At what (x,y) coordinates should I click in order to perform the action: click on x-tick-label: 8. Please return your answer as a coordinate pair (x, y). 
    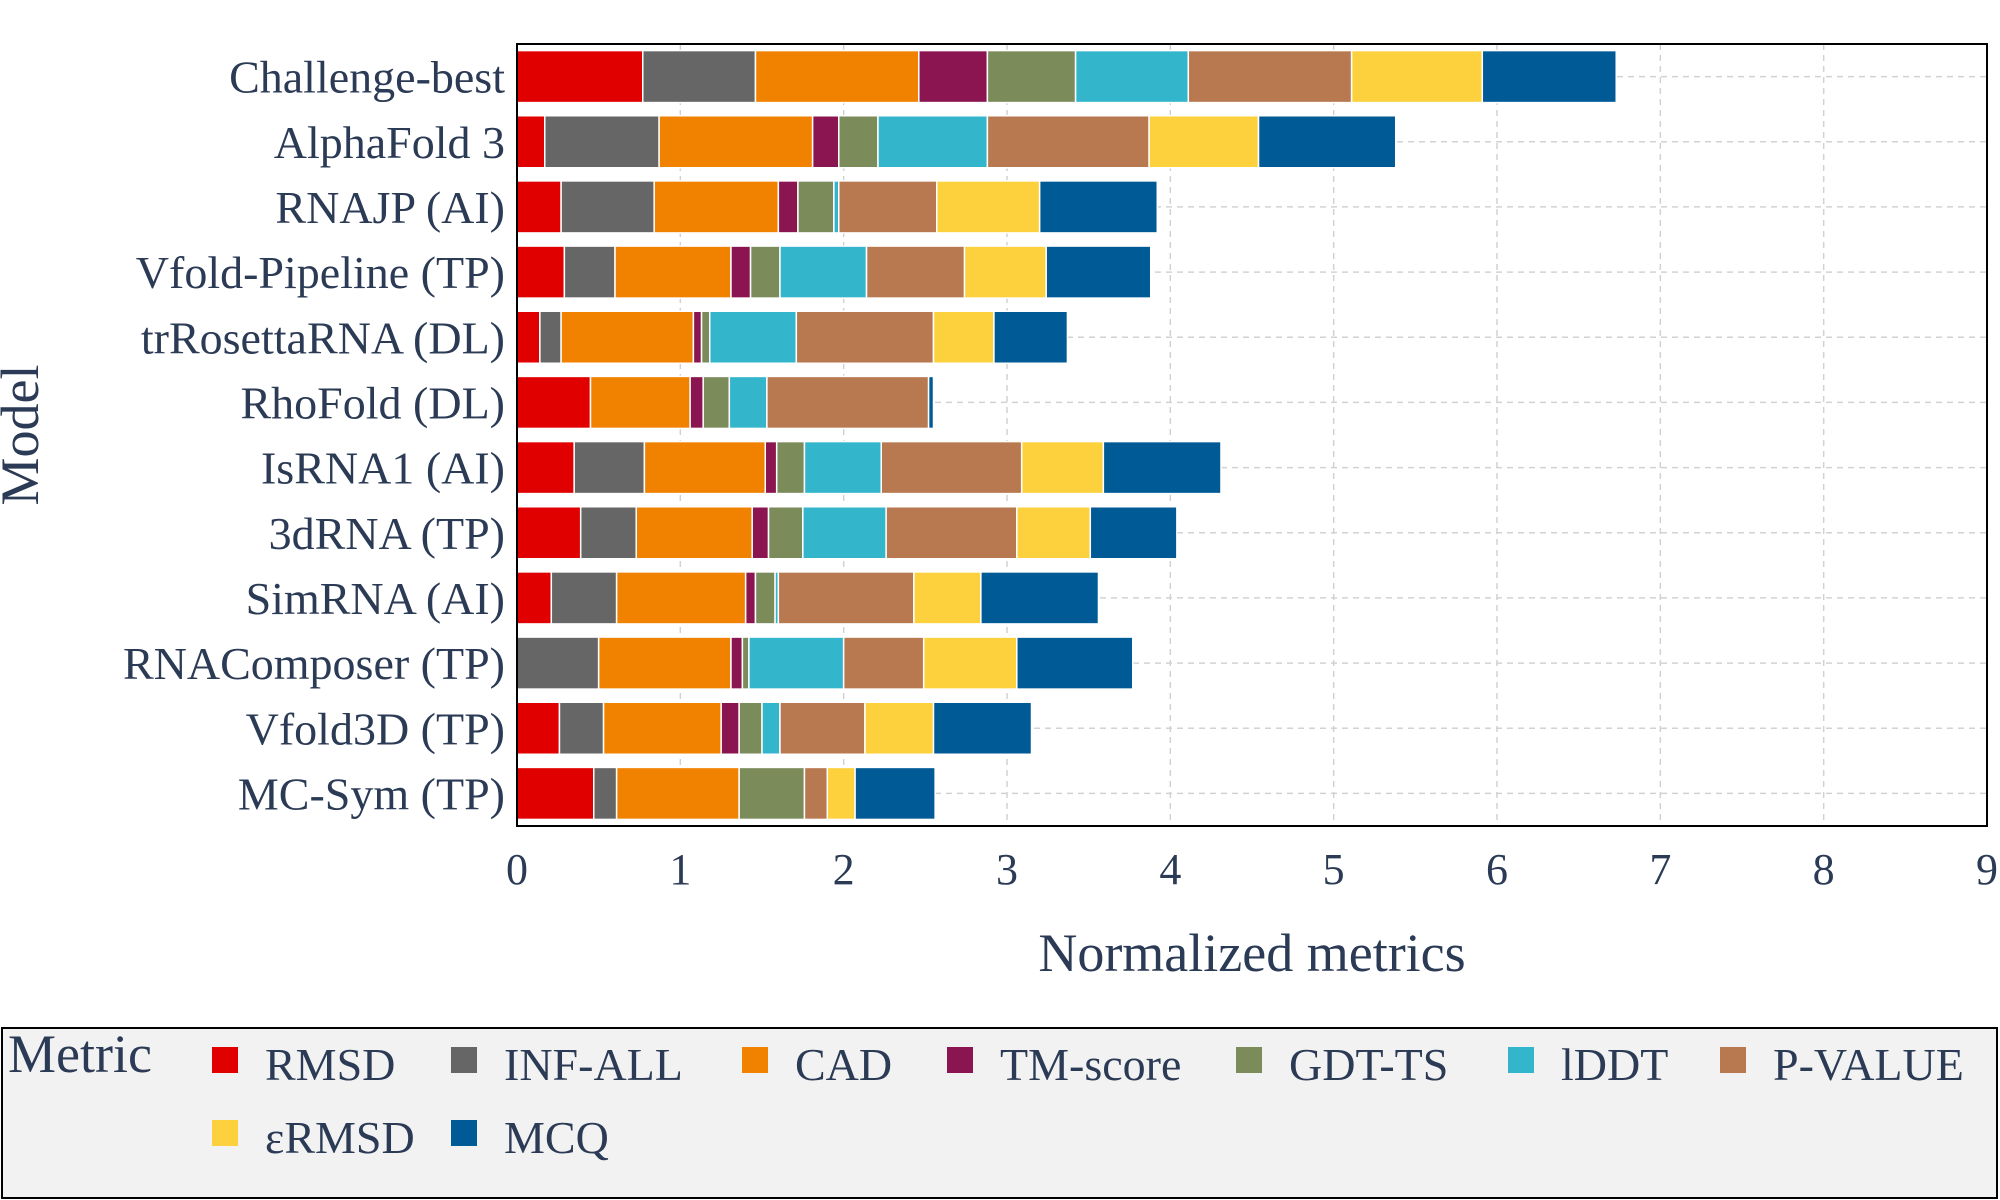
    Looking at the image, I should click on (1824, 869).